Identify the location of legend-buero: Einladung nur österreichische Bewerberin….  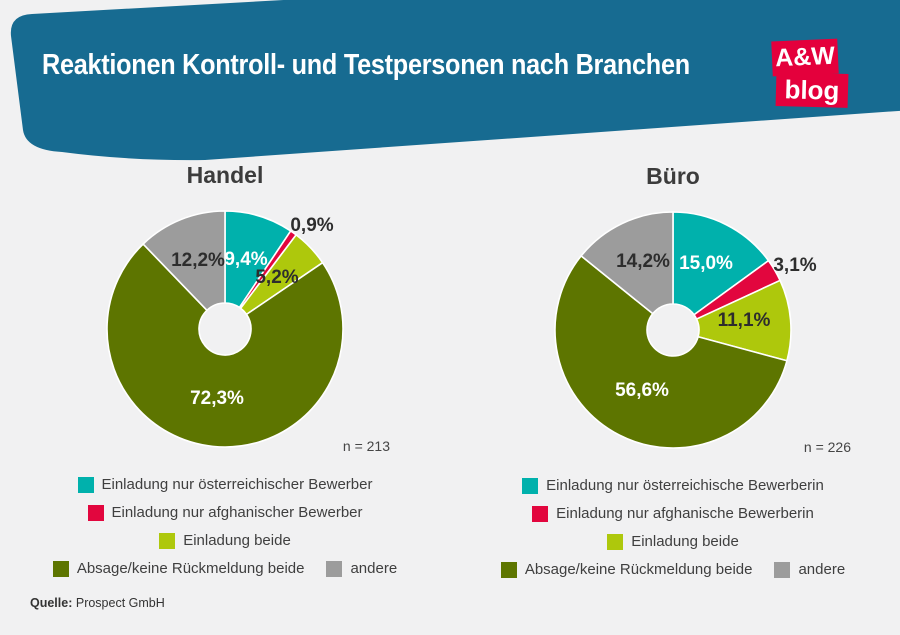
(673, 533).